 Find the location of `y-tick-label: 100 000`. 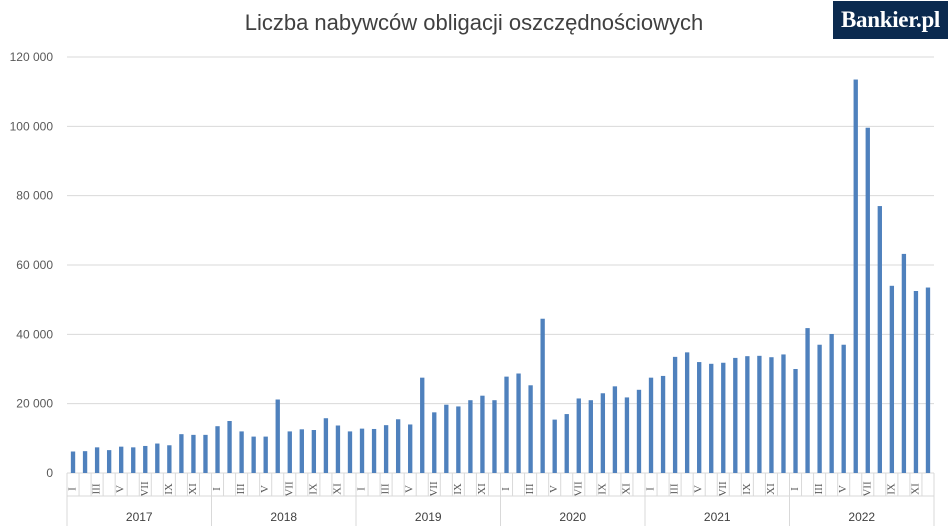

y-tick-label: 100 000 is located at coordinates (32, 126).